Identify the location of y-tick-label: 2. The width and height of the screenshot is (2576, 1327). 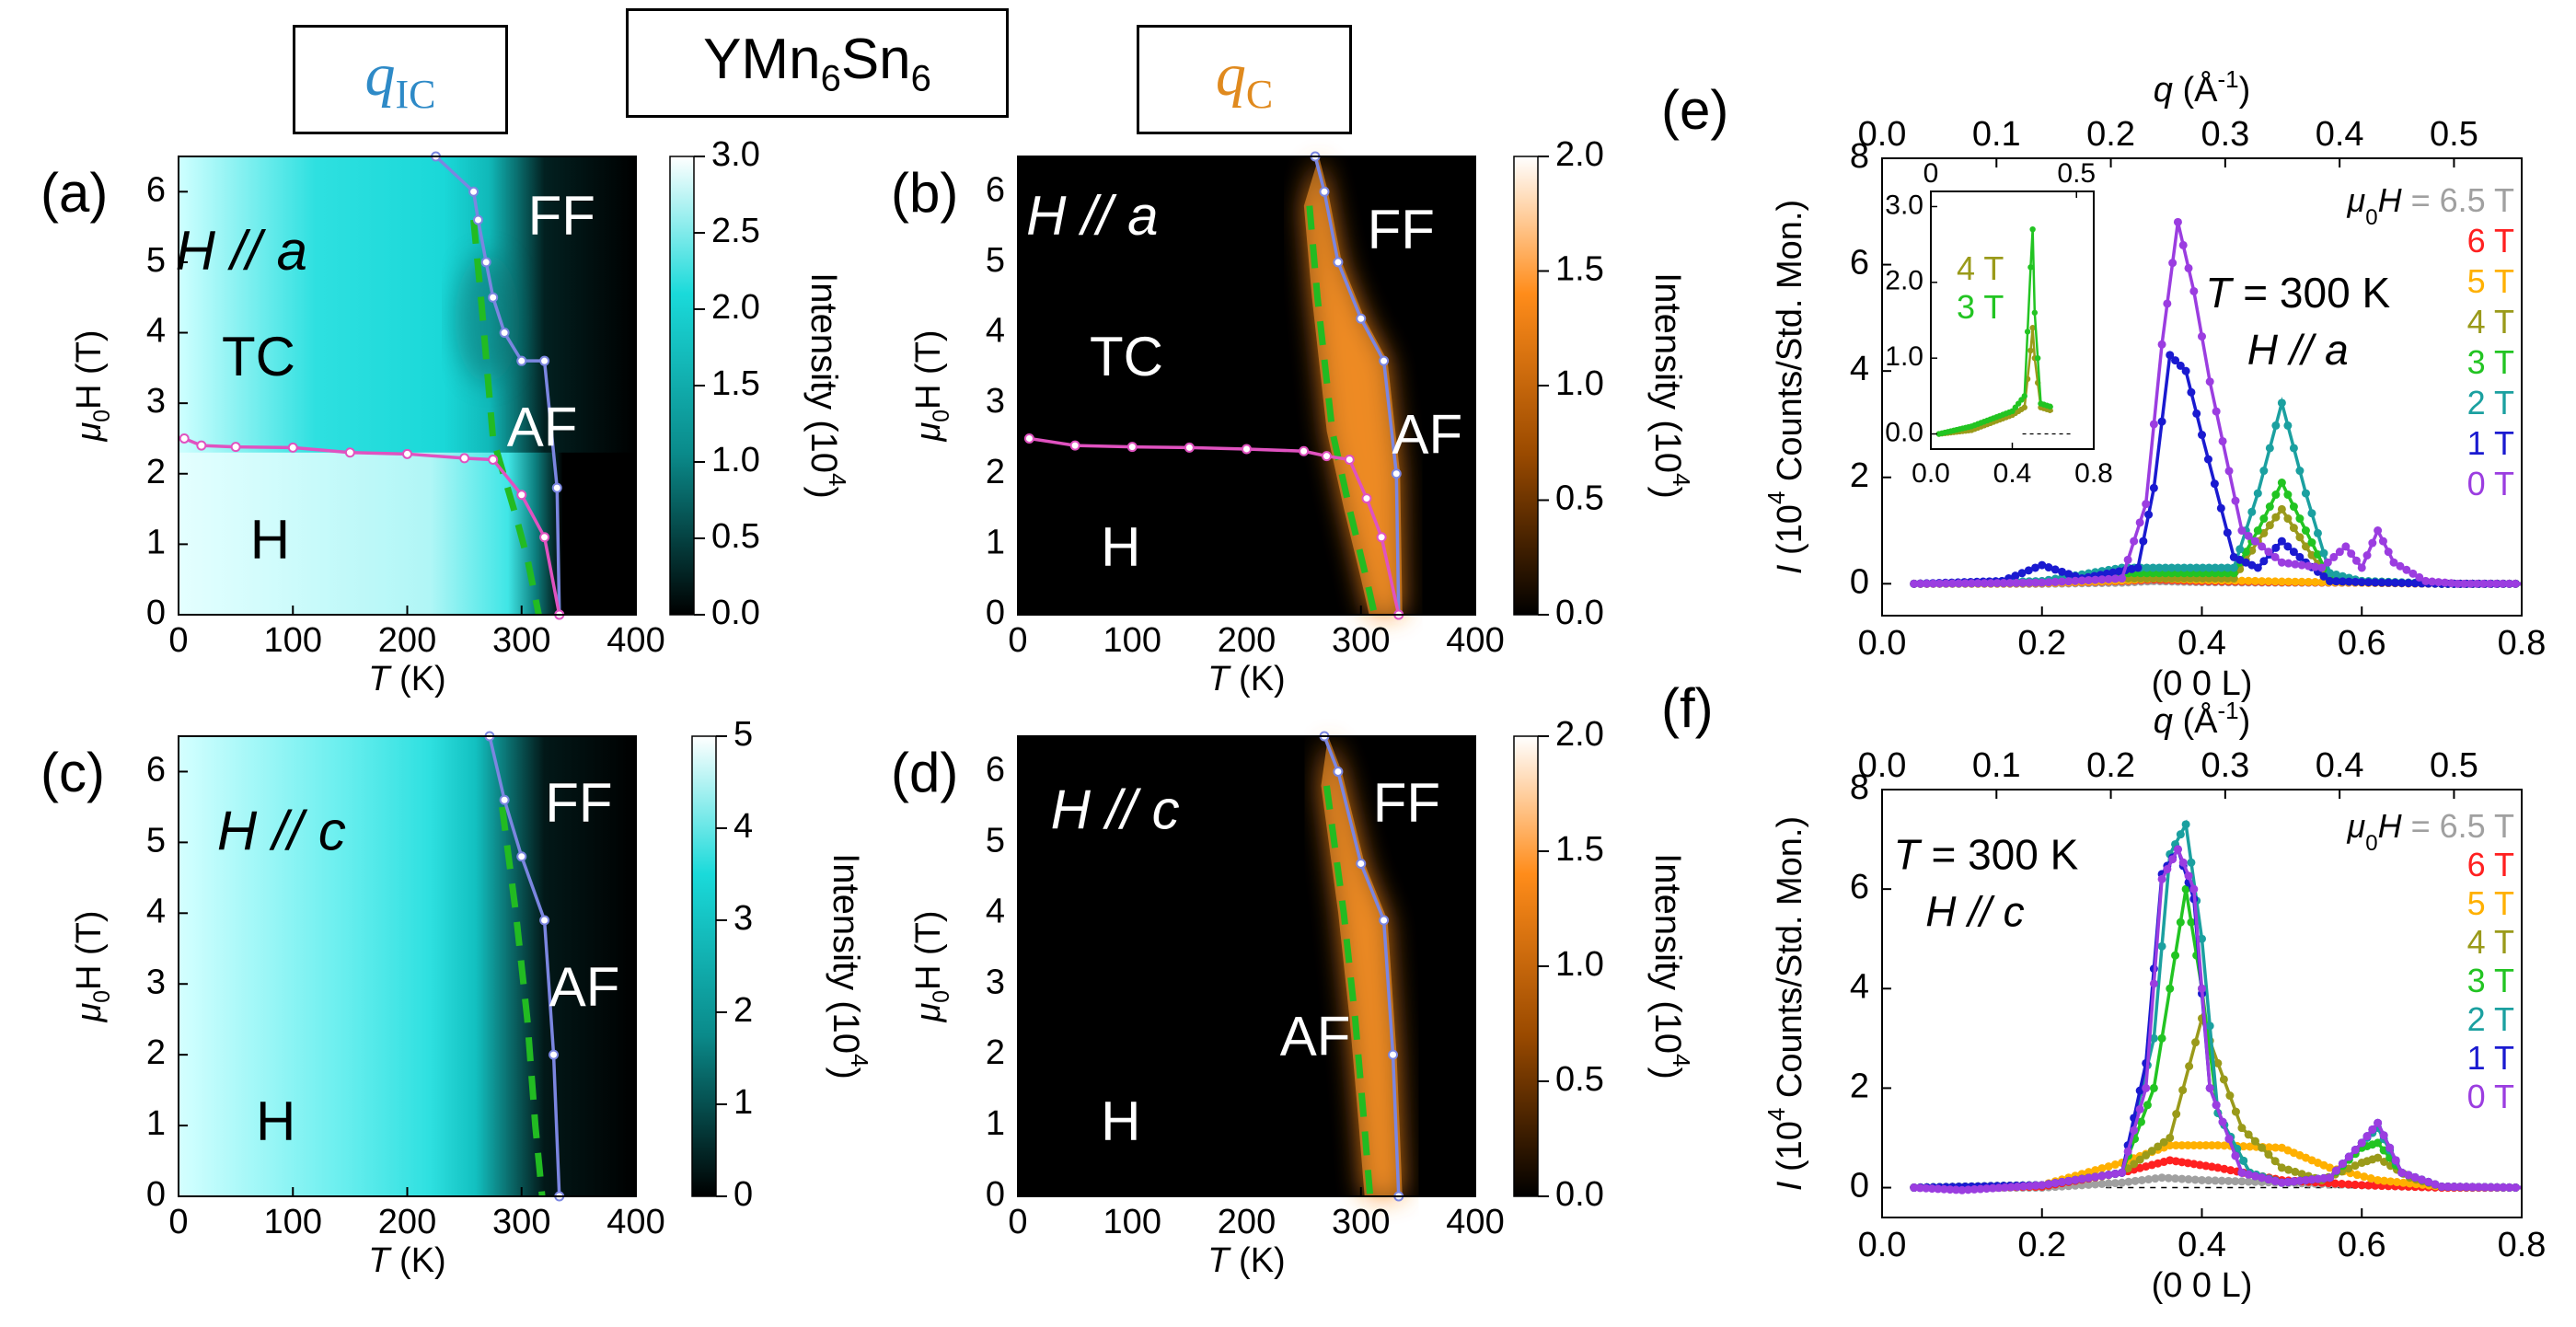
(156, 1052).